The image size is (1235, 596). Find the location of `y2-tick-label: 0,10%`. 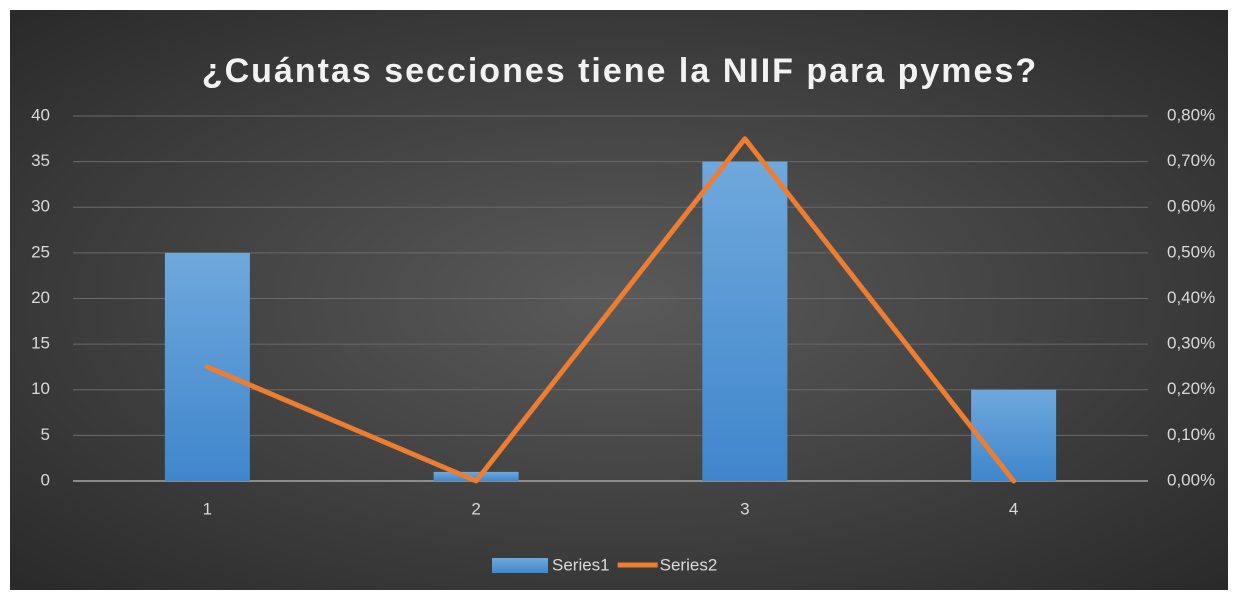

y2-tick-label: 0,10% is located at coordinates (1191, 434).